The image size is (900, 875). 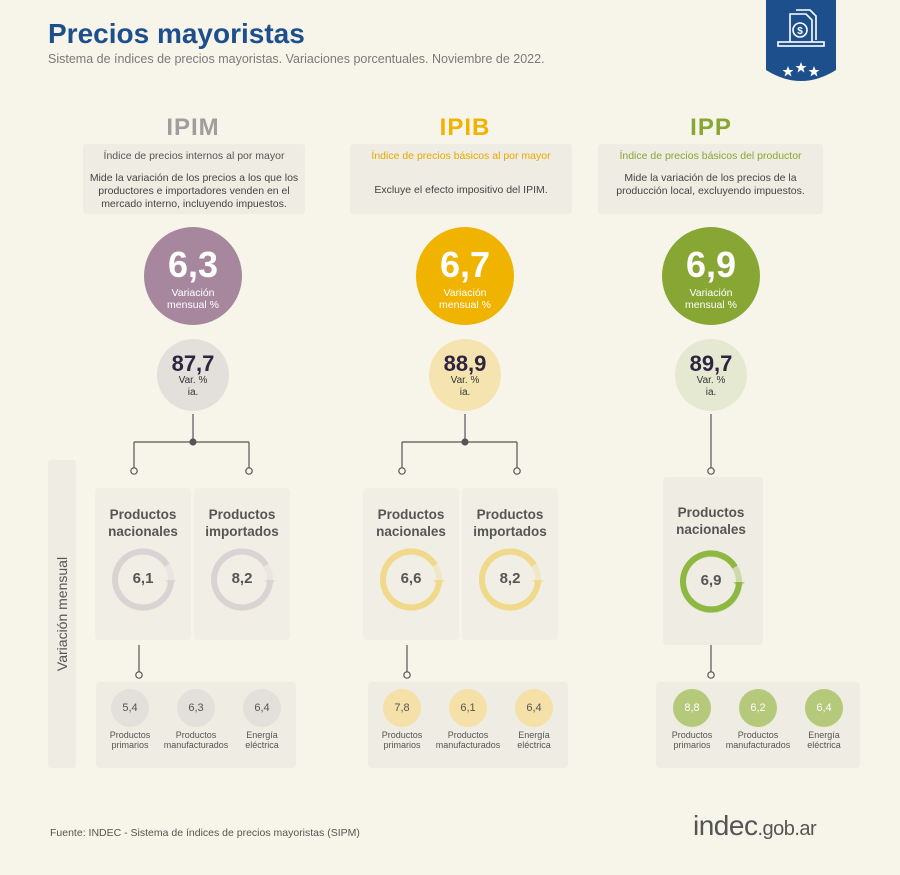 I want to click on donut-value: 6,6, so click(x=411, y=578).